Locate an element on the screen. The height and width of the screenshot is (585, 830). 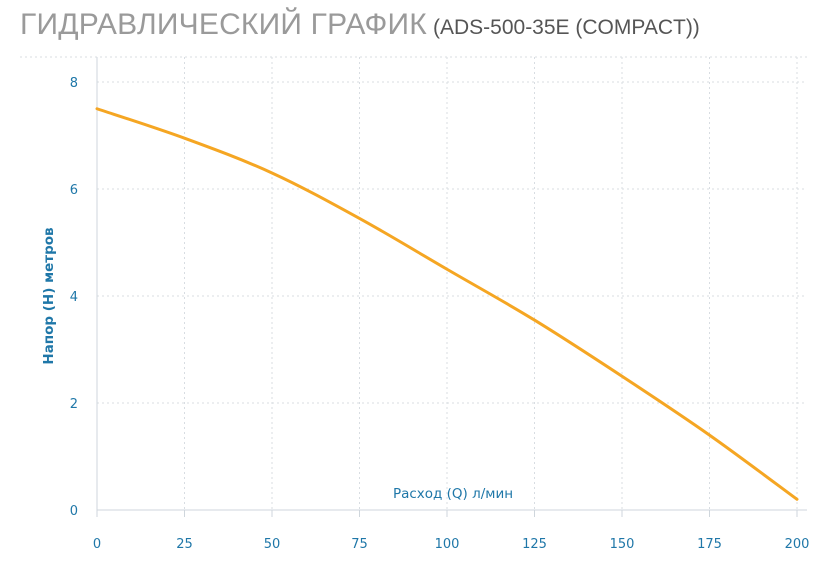
y-tick-label: 0 is located at coordinates (74, 511).